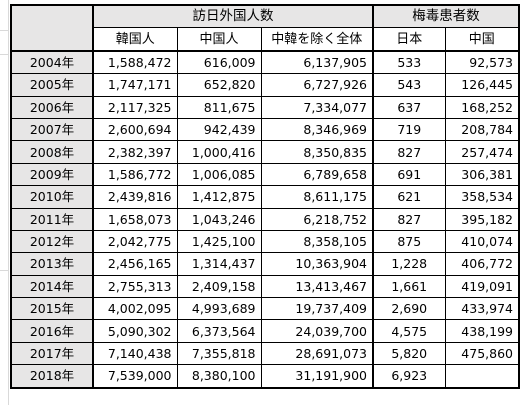 The height and width of the screenshot is (405, 530). What do you see at coordinates (317, 152) in the screenshot?
I see `others-visitors-cell: 8,350,835` at bounding box center [317, 152].